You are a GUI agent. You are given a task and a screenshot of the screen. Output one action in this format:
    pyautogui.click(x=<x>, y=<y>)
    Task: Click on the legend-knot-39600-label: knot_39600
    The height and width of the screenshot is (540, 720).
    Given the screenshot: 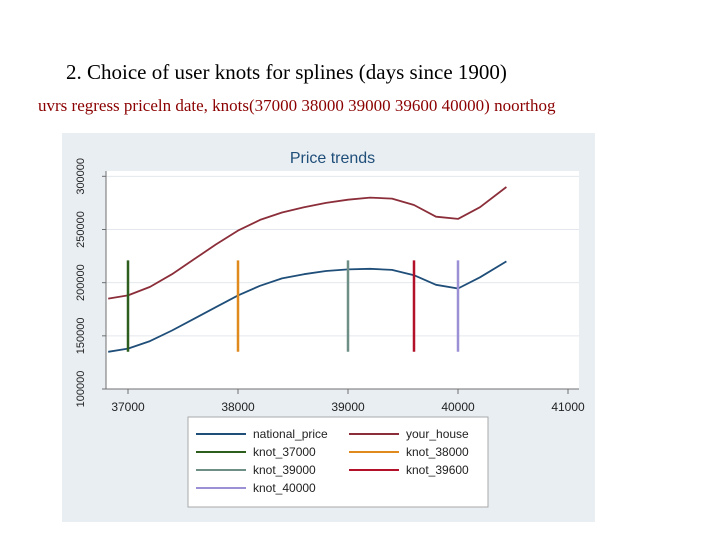 What is the action you would take?
    pyautogui.click(x=437, y=470)
    